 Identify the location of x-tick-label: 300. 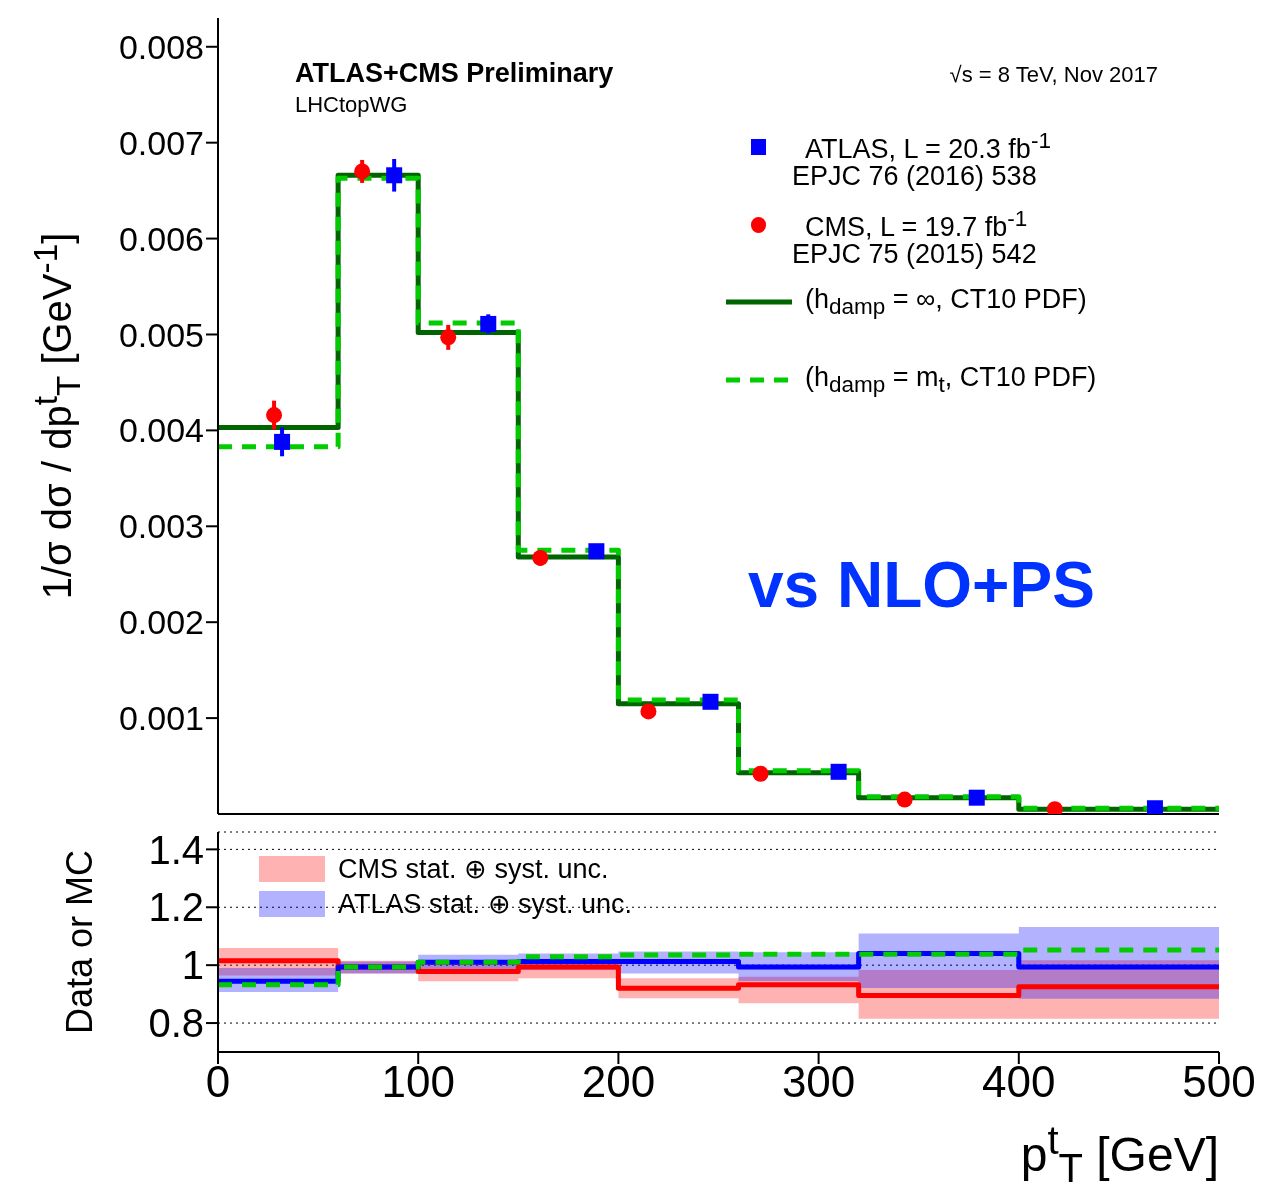
(818, 1082).